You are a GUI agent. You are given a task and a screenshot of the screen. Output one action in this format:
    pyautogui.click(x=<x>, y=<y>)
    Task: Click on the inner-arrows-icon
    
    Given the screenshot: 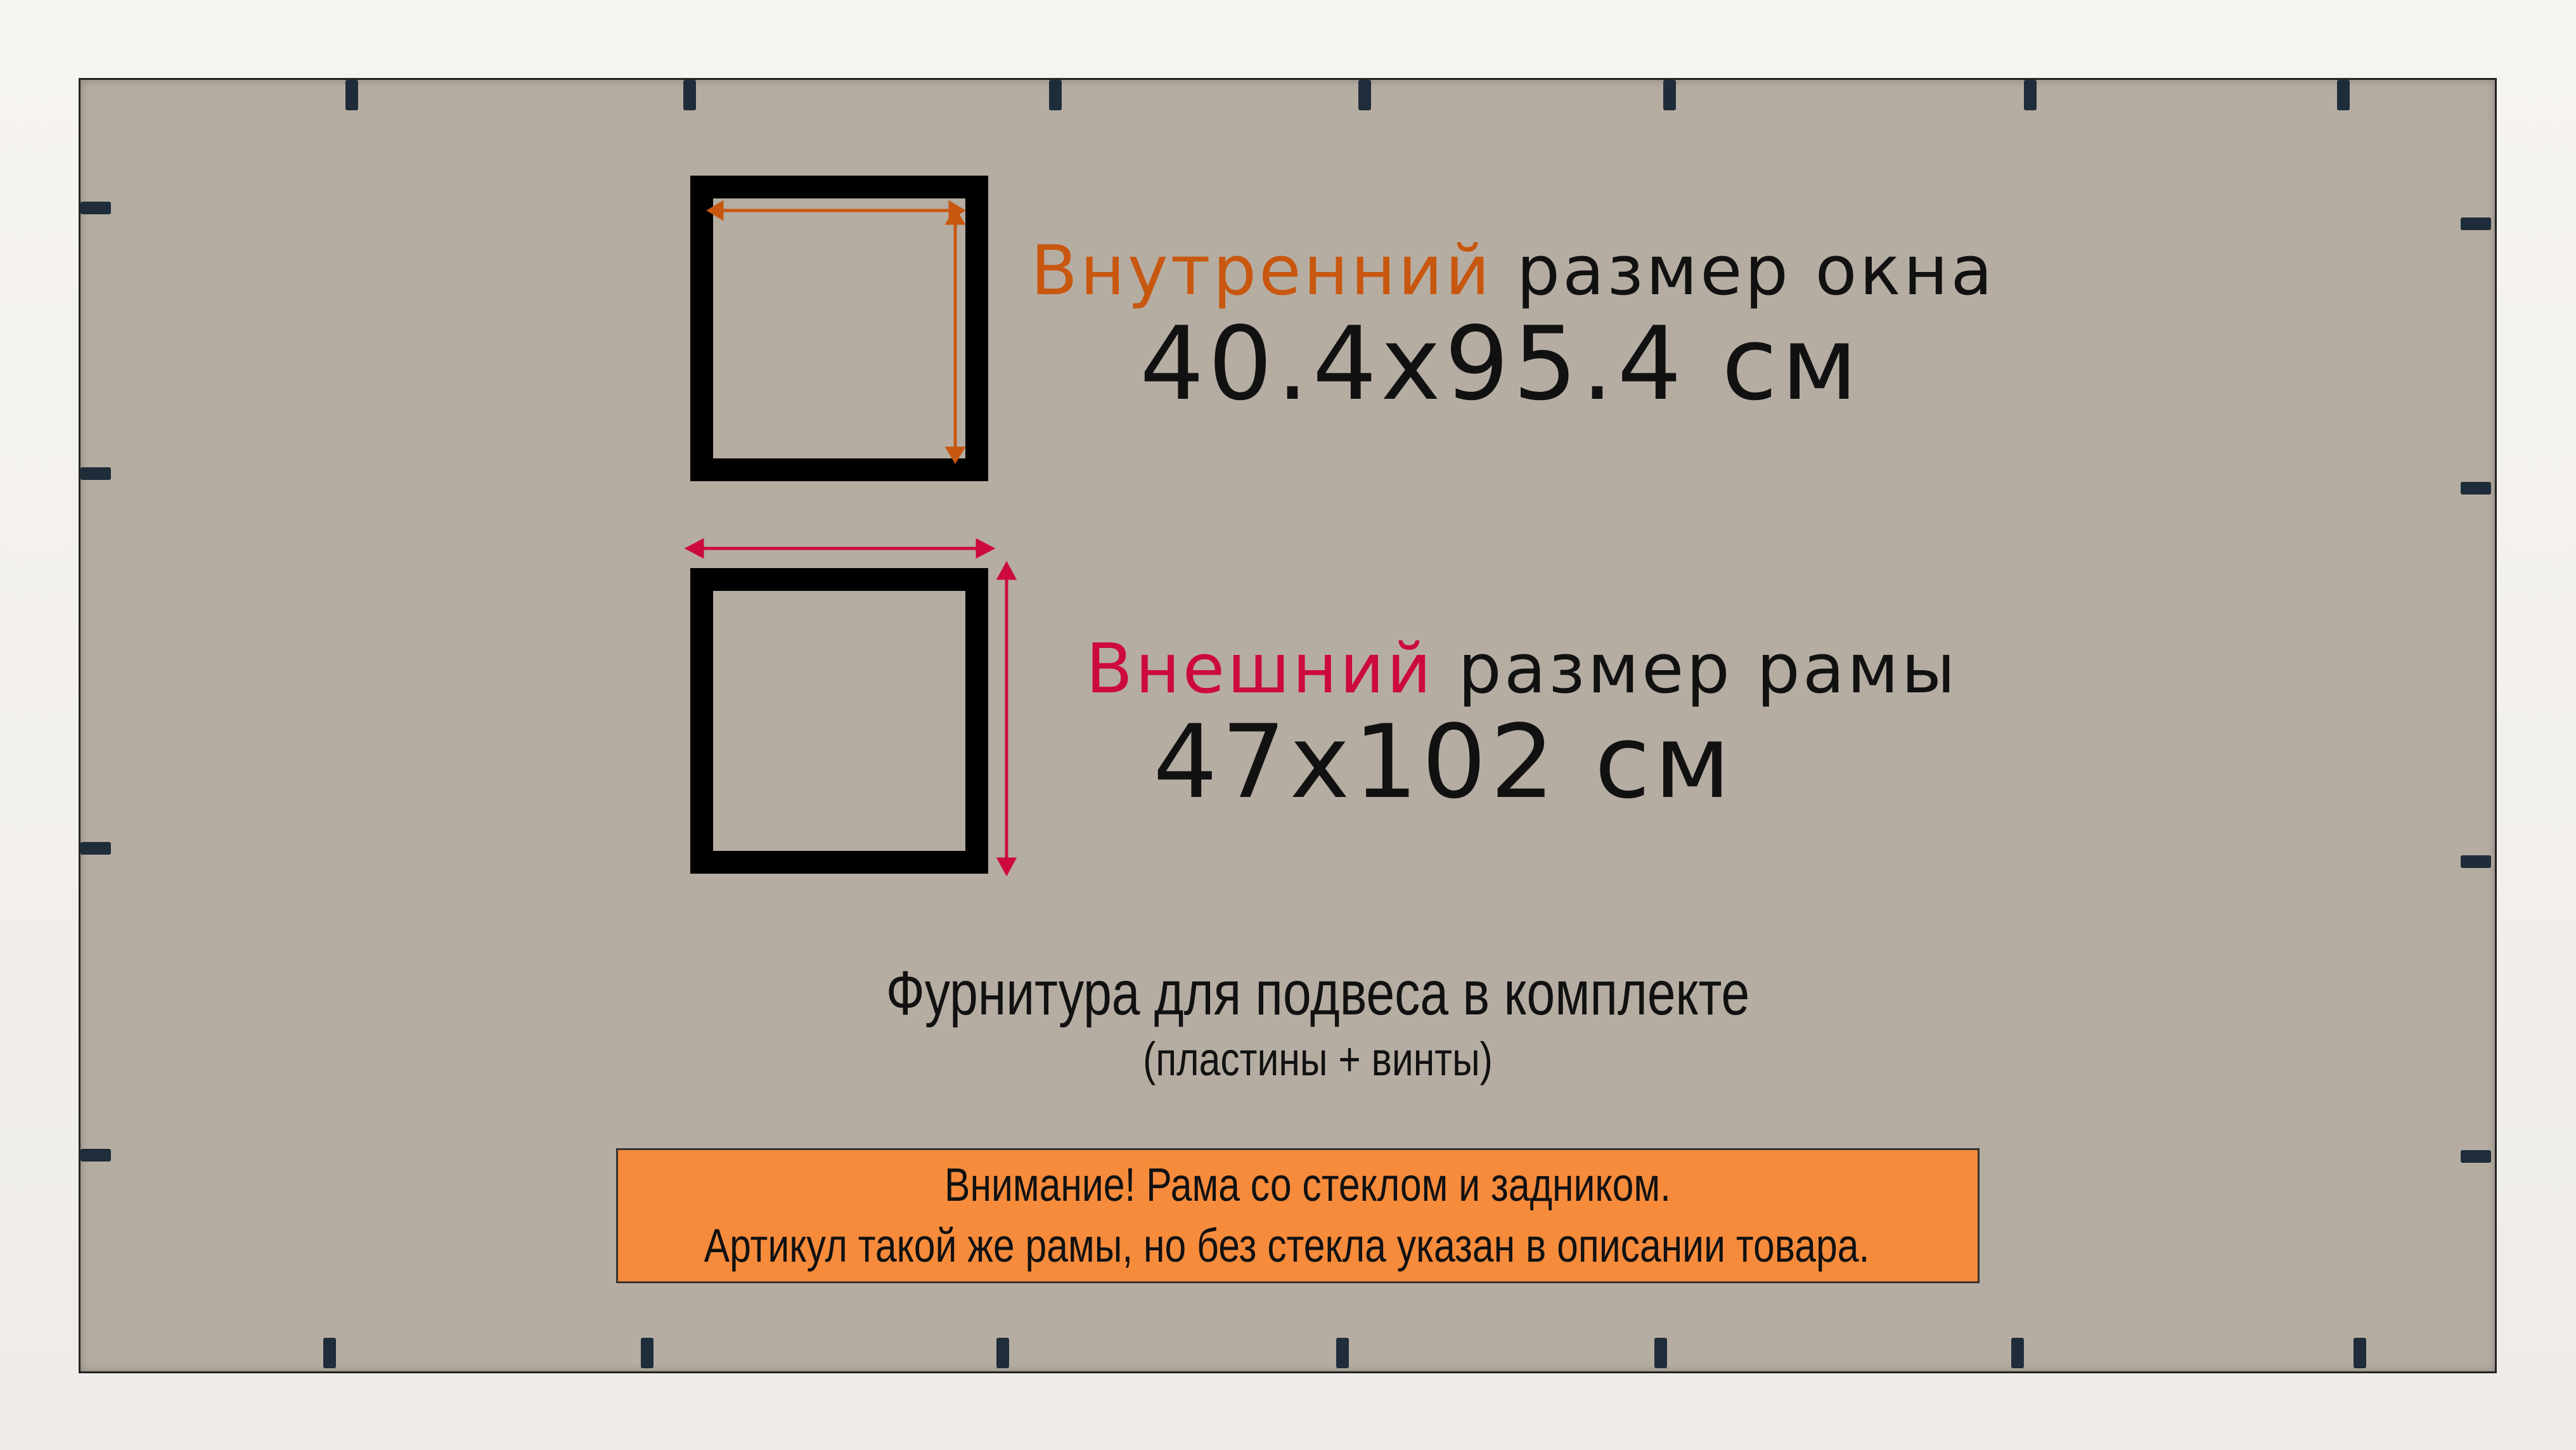 What is the action you would take?
    pyautogui.click(x=836, y=332)
    